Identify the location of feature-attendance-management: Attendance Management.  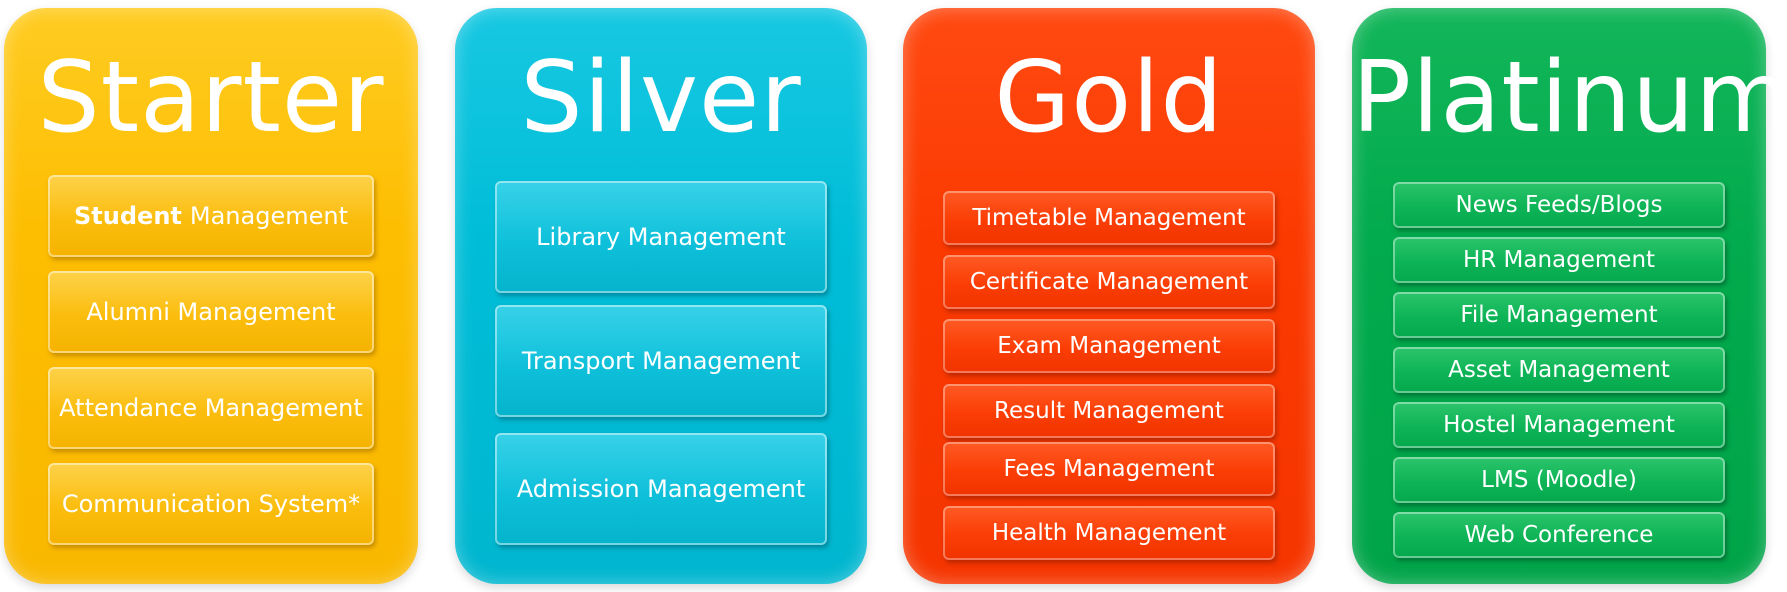
(211, 408).